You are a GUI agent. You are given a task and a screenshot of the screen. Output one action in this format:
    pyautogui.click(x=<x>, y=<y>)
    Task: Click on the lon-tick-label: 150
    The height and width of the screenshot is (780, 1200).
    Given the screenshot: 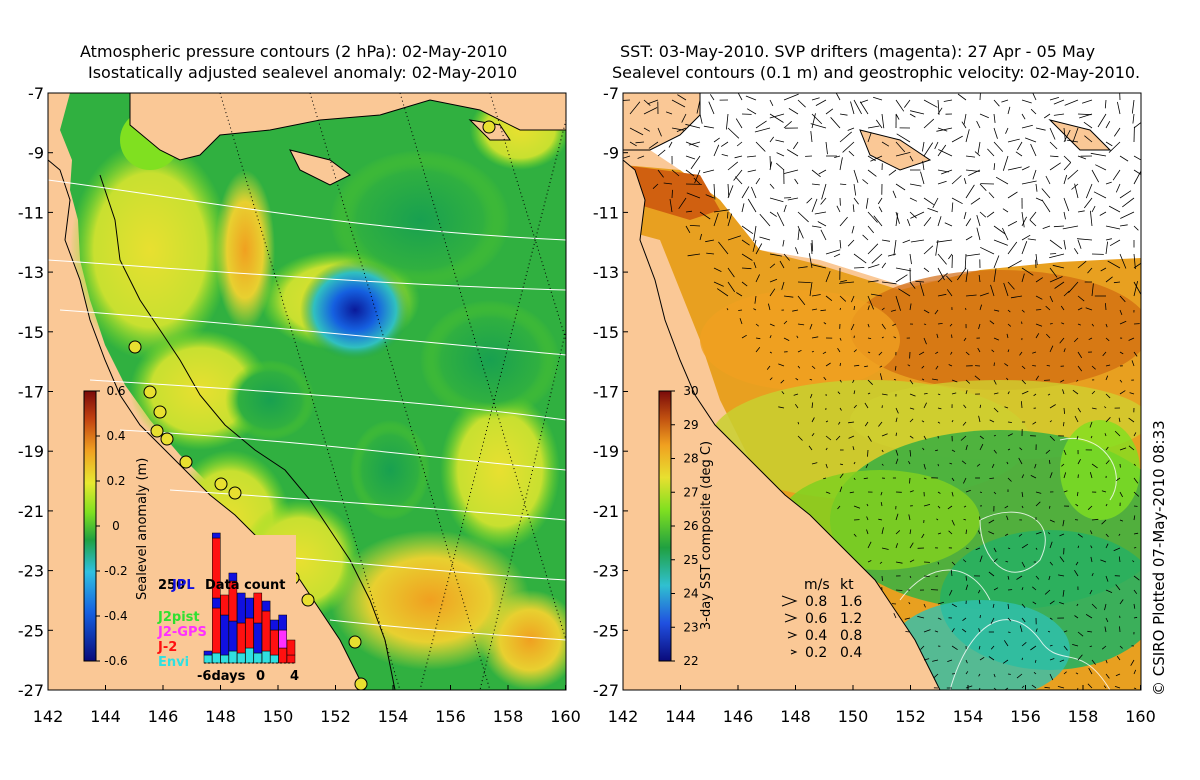 What is the action you would take?
    pyautogui.click(x=278, y=716)
    